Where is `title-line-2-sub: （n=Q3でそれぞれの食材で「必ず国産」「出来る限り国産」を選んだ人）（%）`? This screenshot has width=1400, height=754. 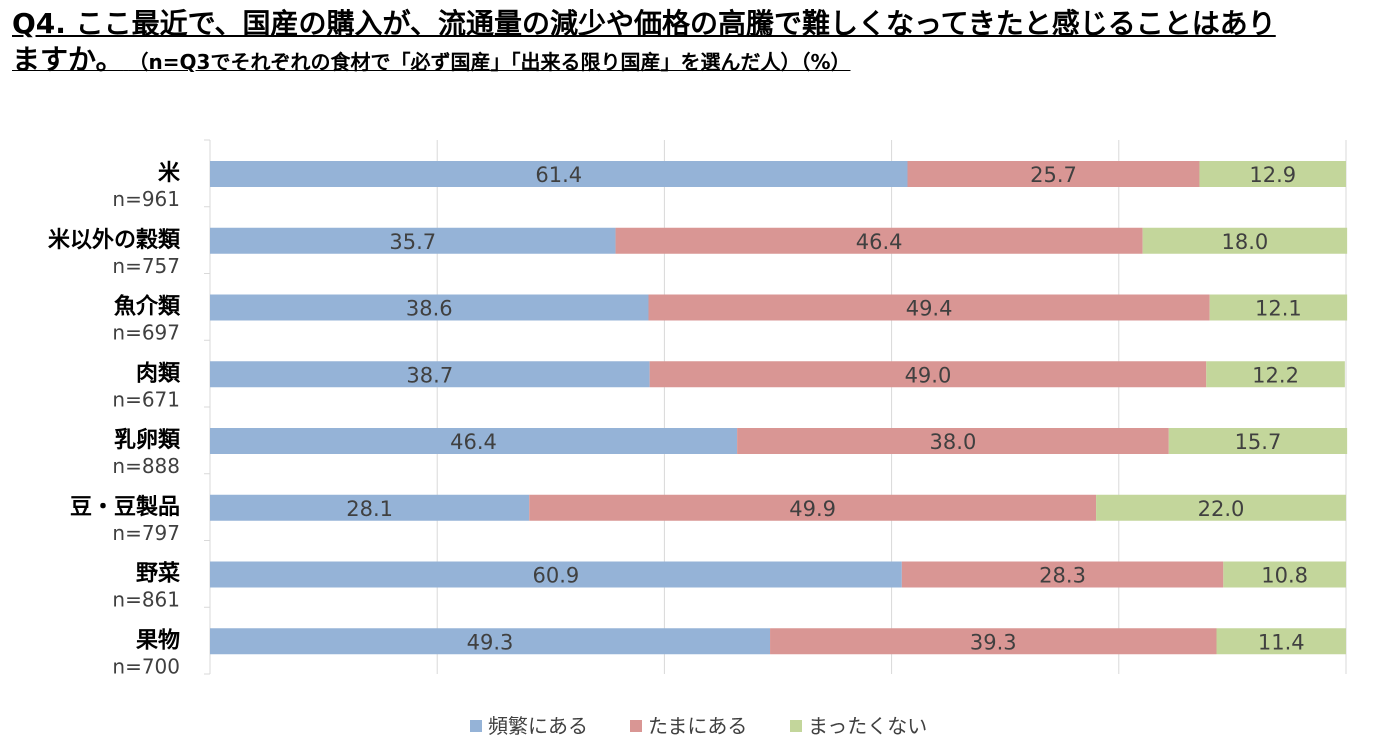 title-line-2-sub: （n=Q3でそれぞれの食材で「必ず国産」「出来る限り国産」を選んだ人）（%） is located at coordinates (489, 62).